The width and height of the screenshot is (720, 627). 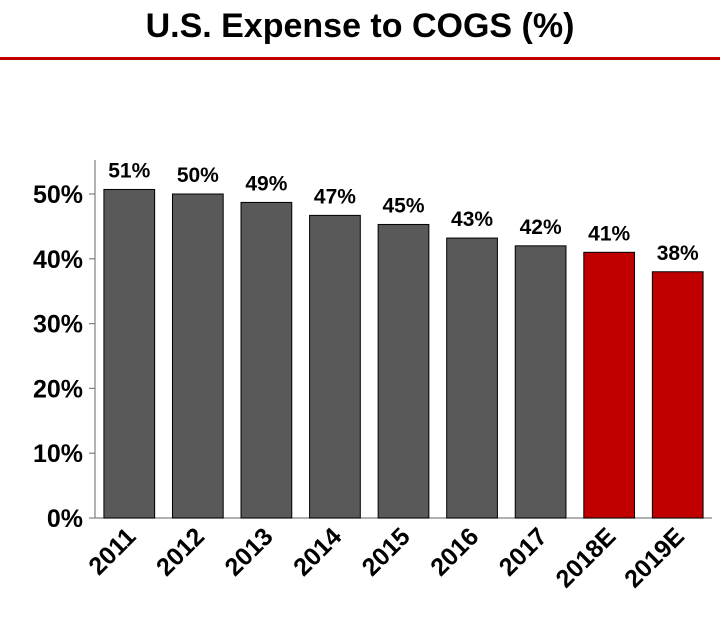 What do you see at coordinates (58, 454) in the screenshot?
I see `y-tick-label: 10%` at bounding box center [58, 454].